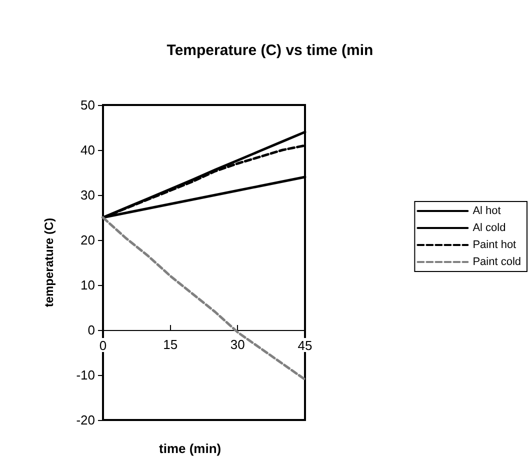  Describe the element at coordinates (190, 448) in the screenshot. I see `x-axis-title: time (min)` at that location.